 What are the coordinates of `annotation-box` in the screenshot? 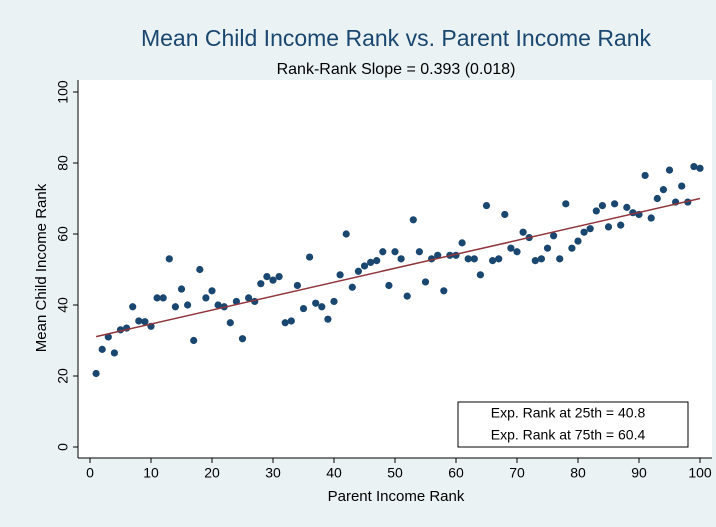 It's located at (573, 424).